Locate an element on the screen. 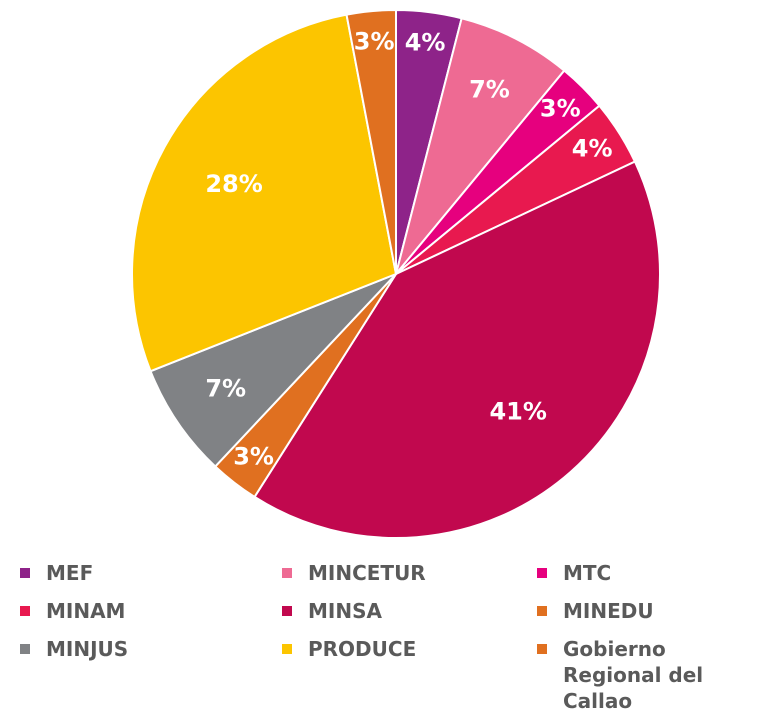 The height and width of the screenshot is (714, 776). data-label: 41% is located at coordinates (517, 412).